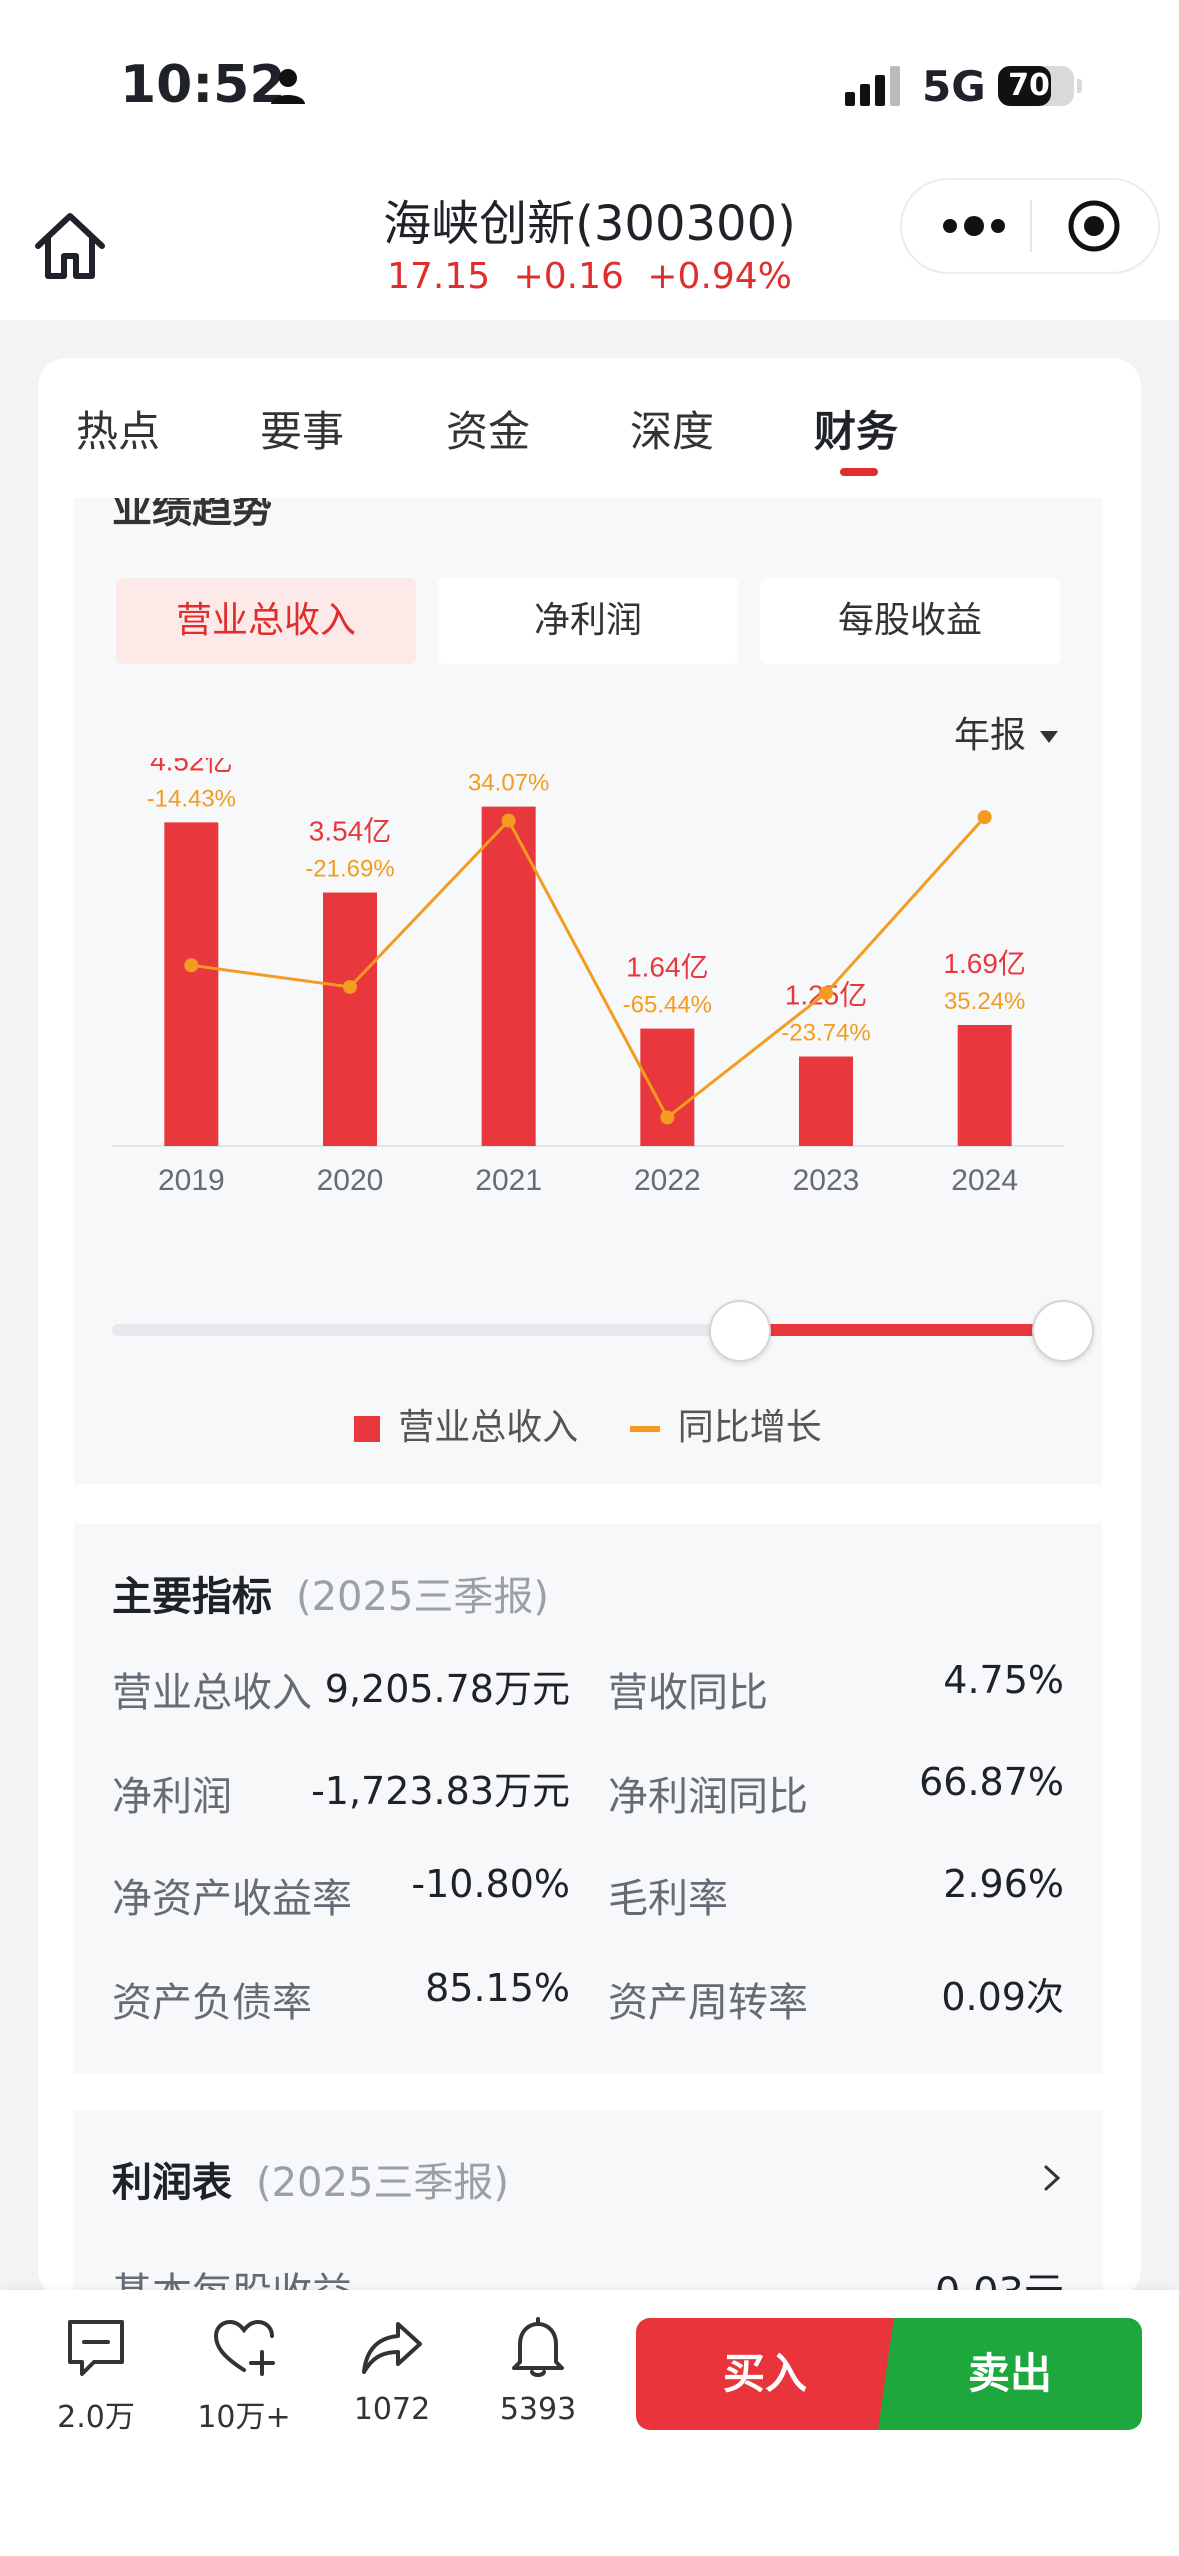 This screenshot has width=1179, height=2556. I want to click on more-icon, so click(976, 226).